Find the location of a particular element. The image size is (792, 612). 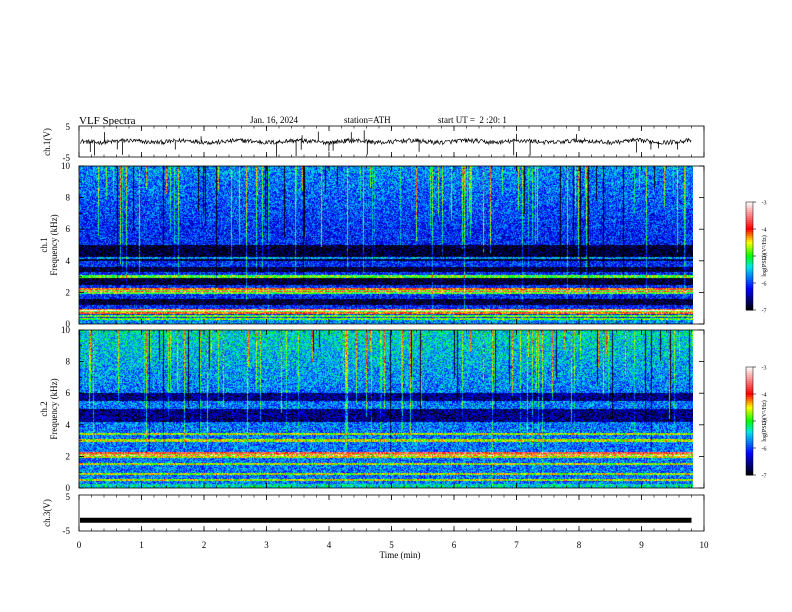

time-axis-tick-label: 6 is located at coordinates (454, 545).